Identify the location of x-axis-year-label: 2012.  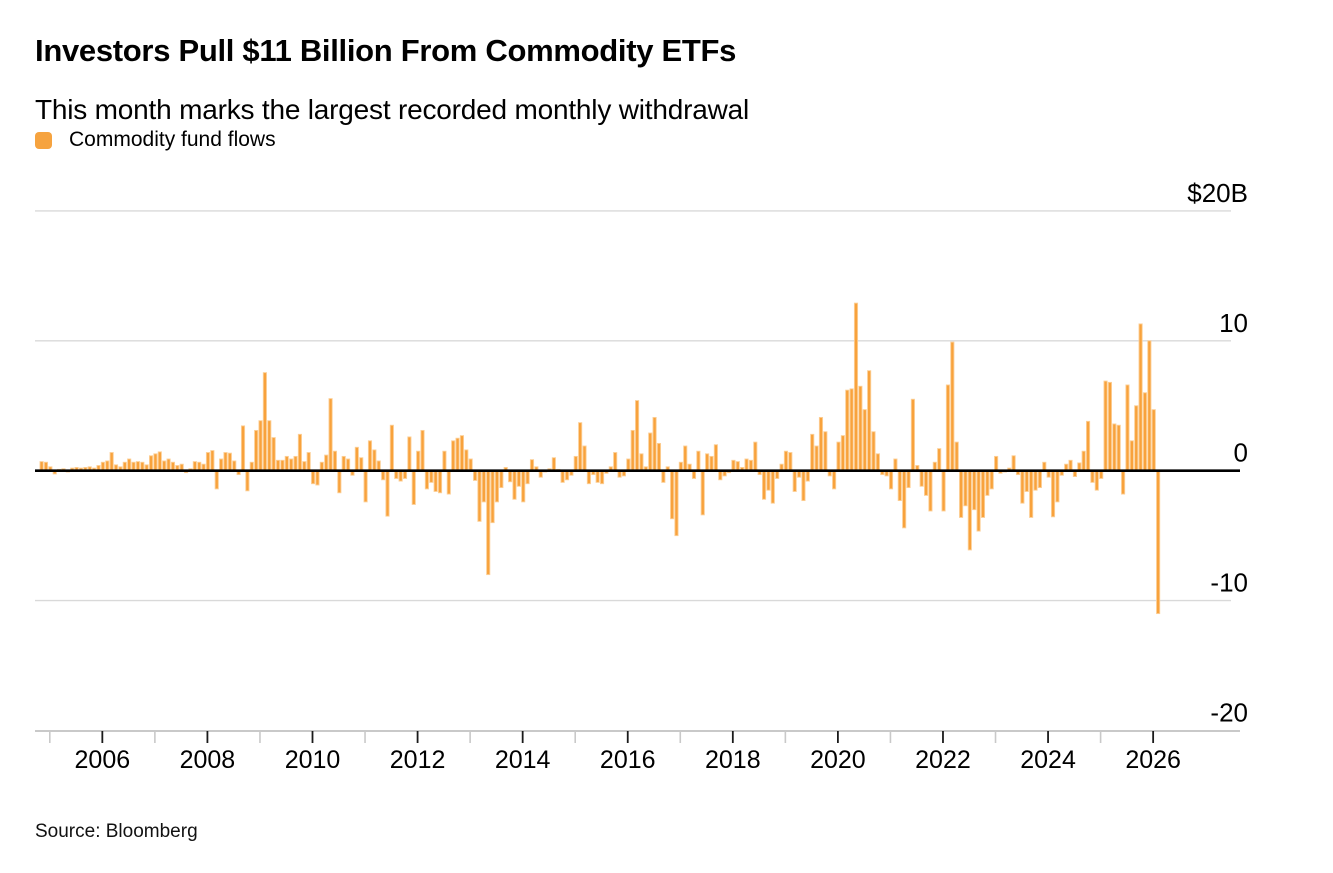
(418, 760).